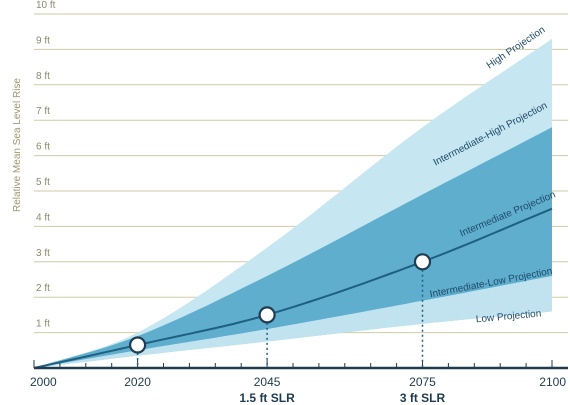 This screenshot has width=570, height=405. I want to click on slr-annotation: 3 ft SLR, so click(423, 398).